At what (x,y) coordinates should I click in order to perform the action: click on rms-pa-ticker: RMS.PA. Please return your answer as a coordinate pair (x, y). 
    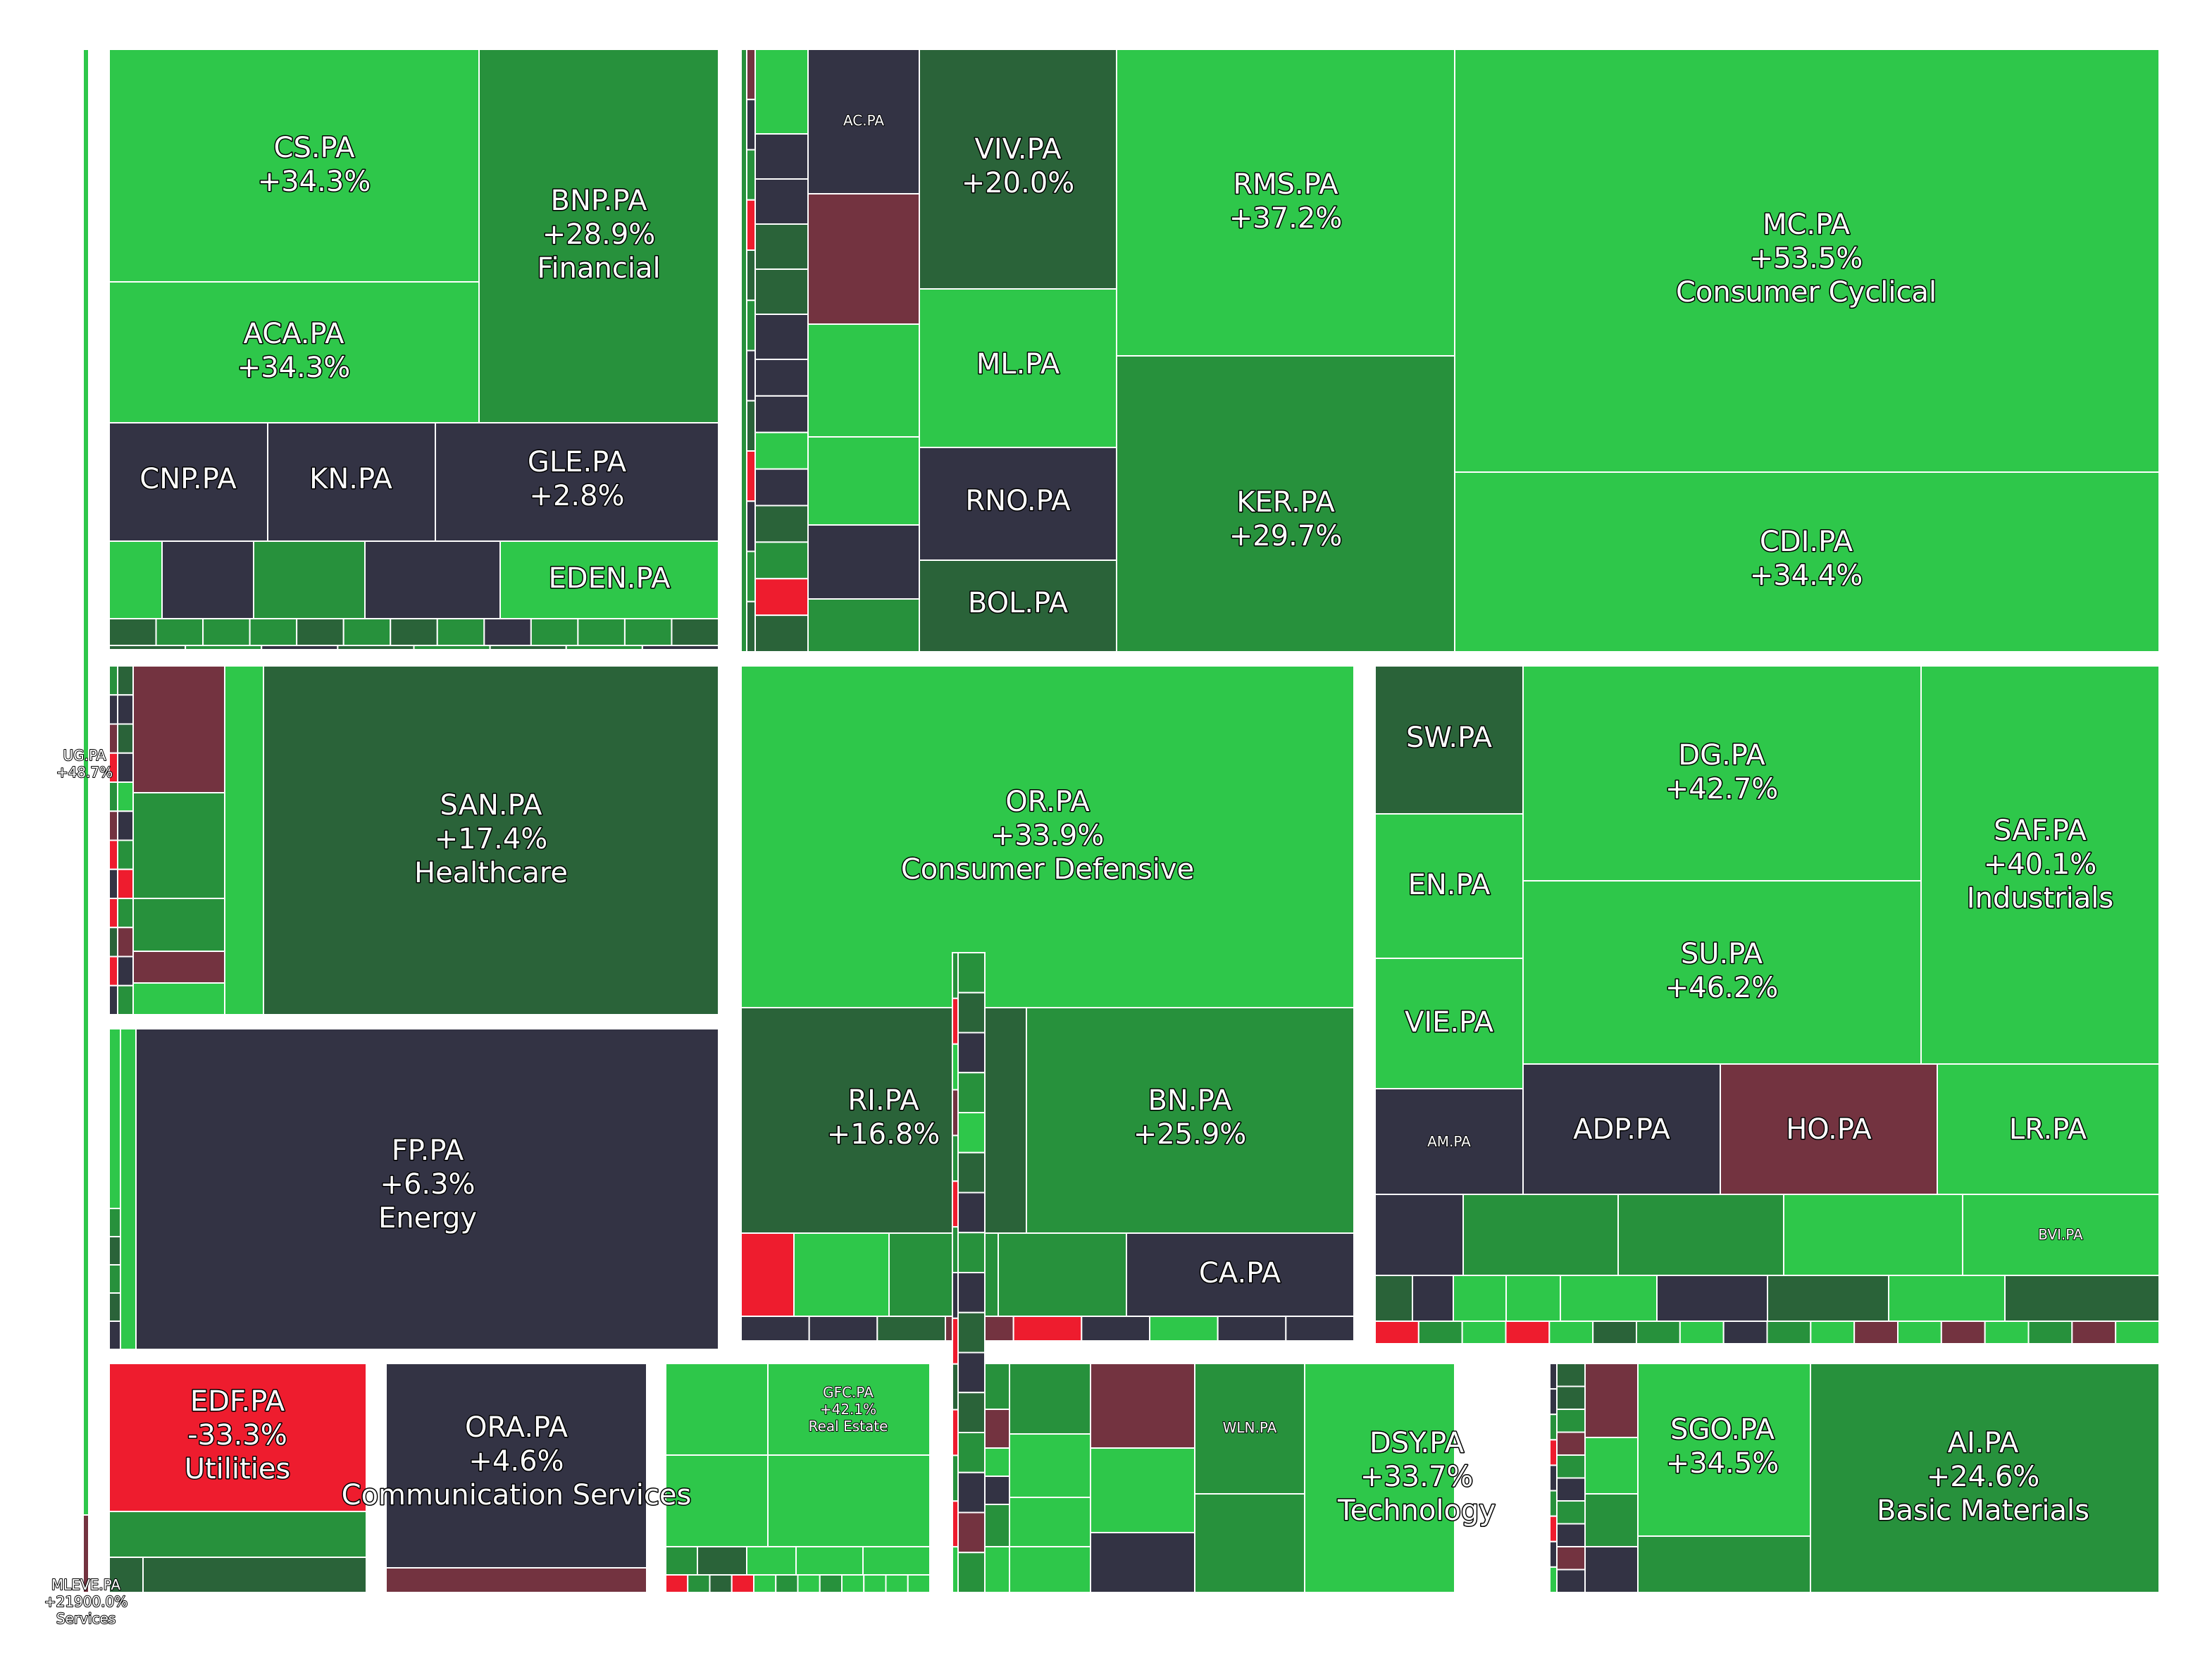
    Looking at the image, I should click on (1285, 184).